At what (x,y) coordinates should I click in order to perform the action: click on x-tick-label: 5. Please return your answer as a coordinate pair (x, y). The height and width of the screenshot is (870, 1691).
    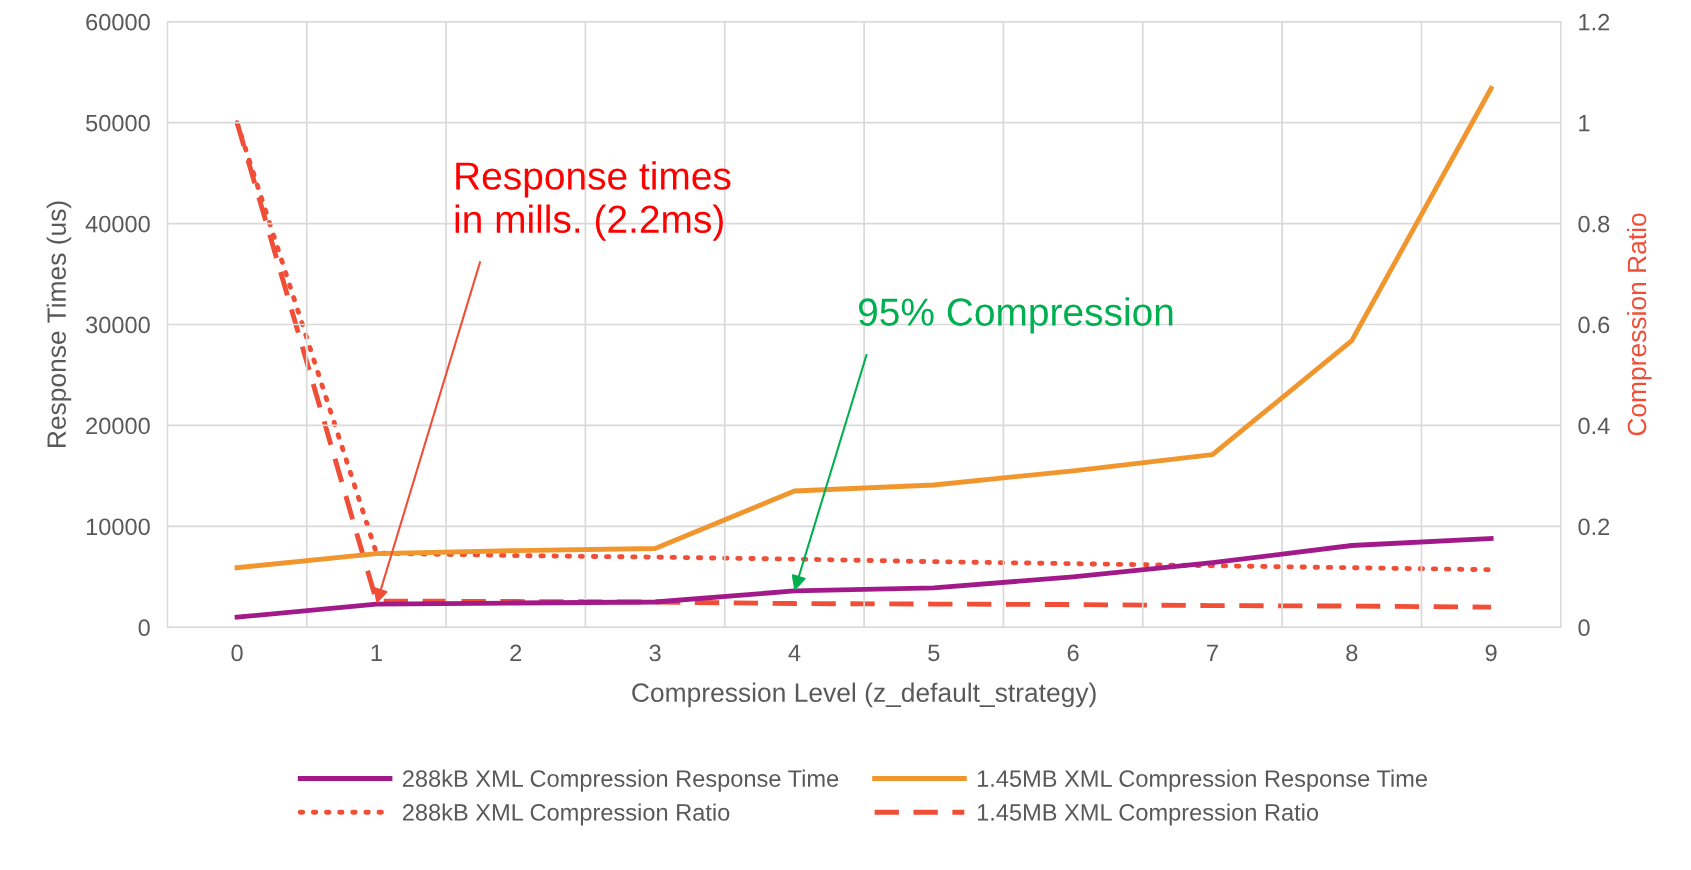
    Looking at the image, I should click on (934, 653).